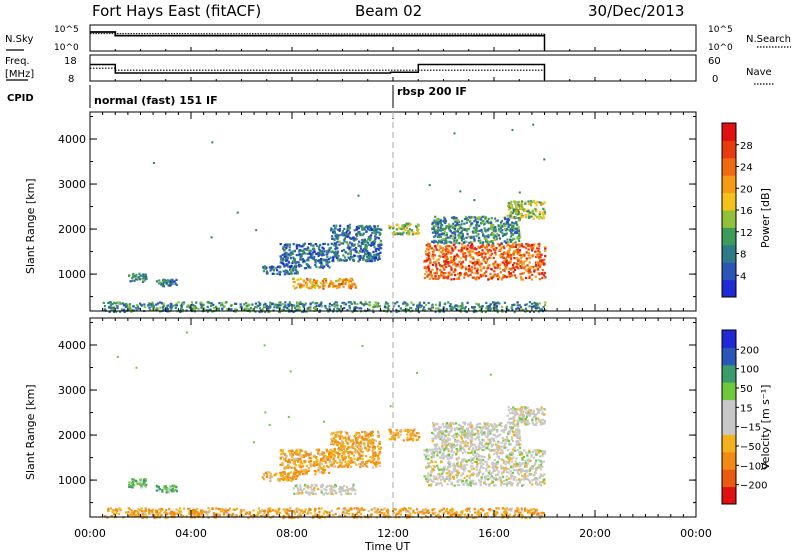 This screenshot has height=554, width=800. What do you see at coordinates (30, 226) in the screenshot?
I see `power-ylabel: Slant Range [km]` at bounding box center [30, 226].